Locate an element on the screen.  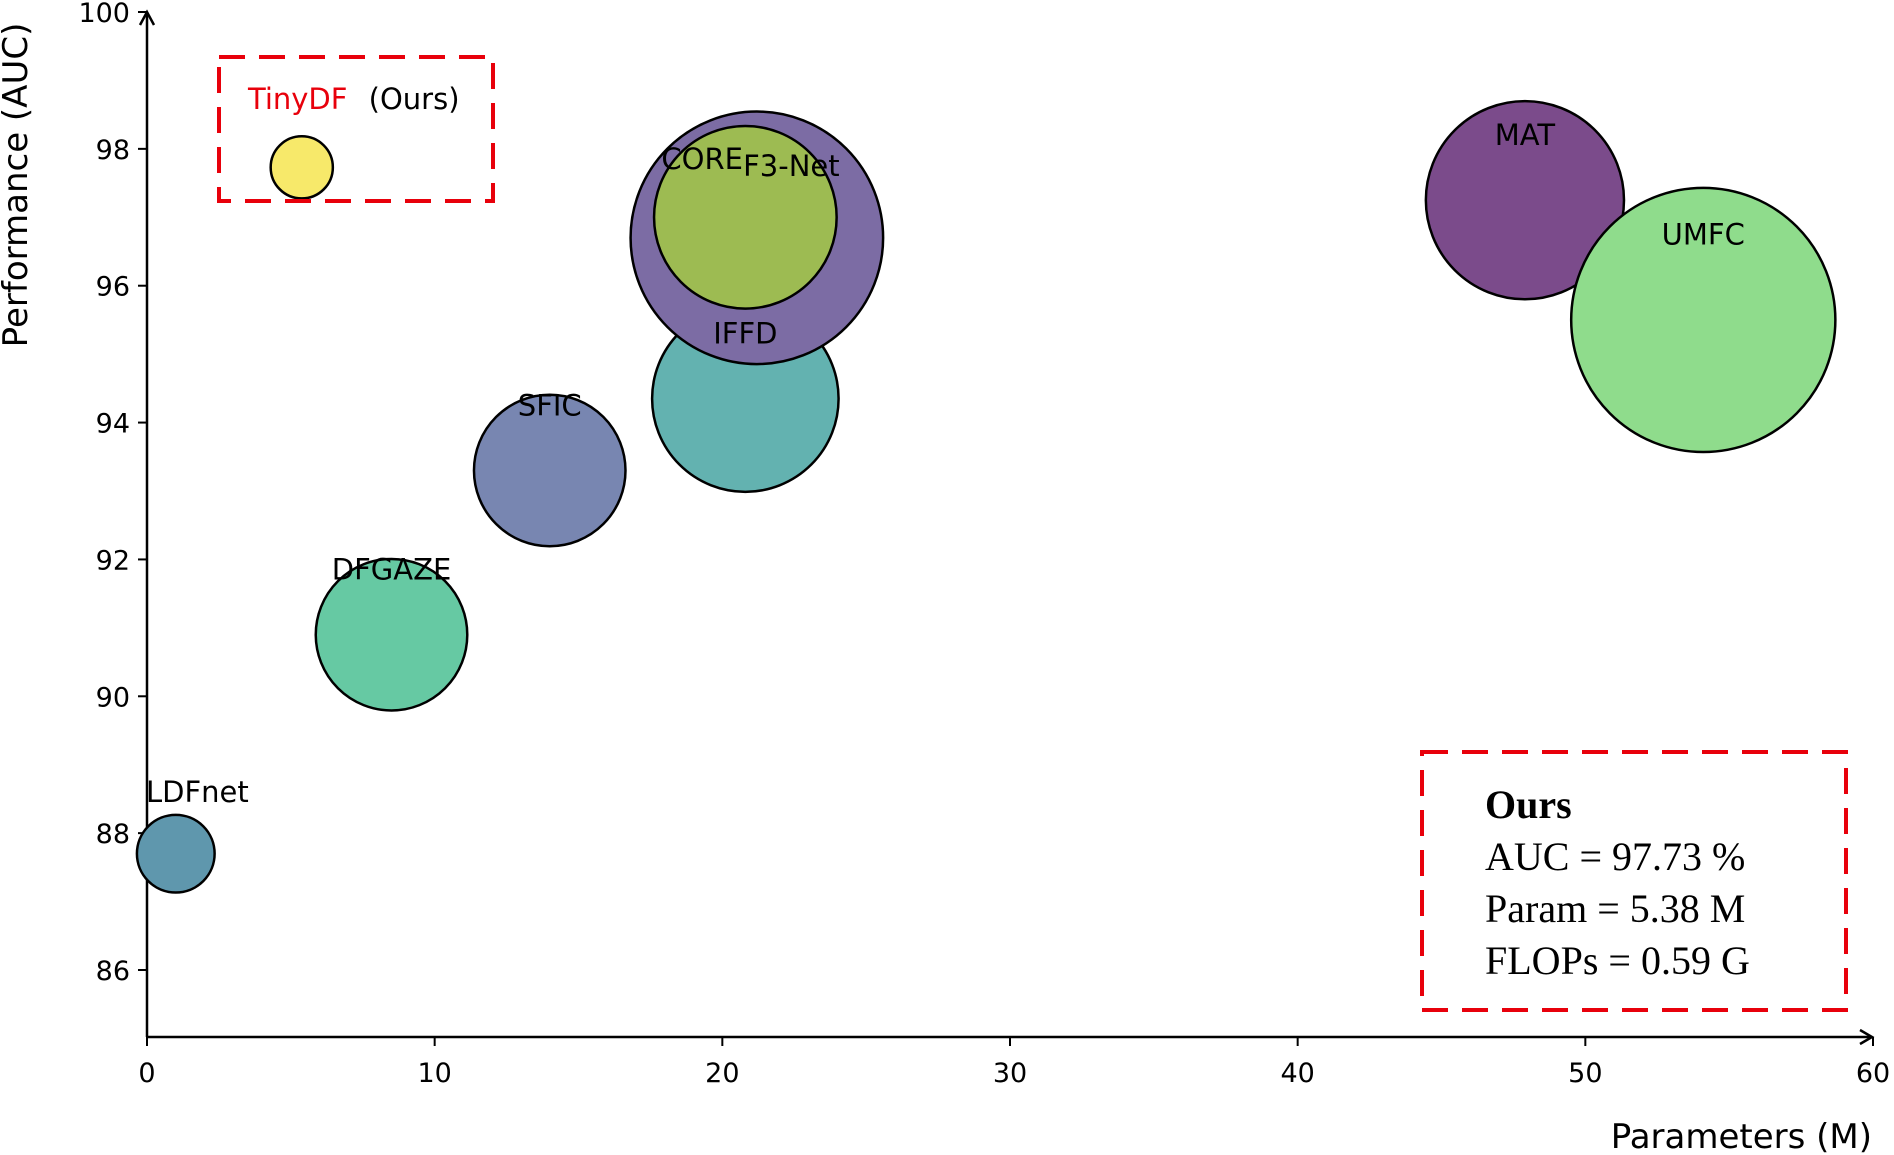
x-tick-label: 10 is located at coordinates (434, 1073).